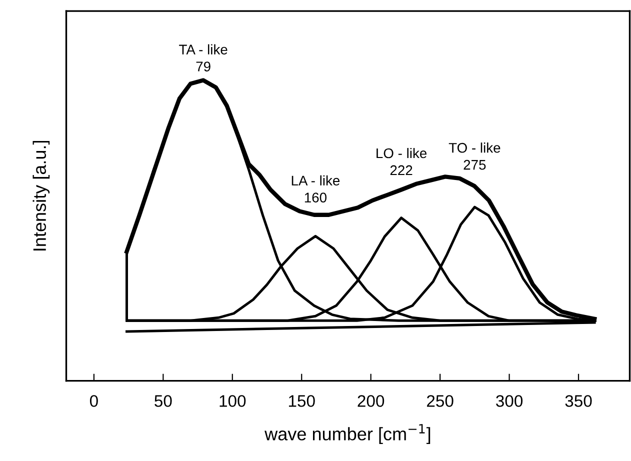 This screenshot has width=631, height=461. What do you see at coordinates (440, 401) in the screenshot?
I see `x-tick-label: 250` at bounding box center [440, 401].